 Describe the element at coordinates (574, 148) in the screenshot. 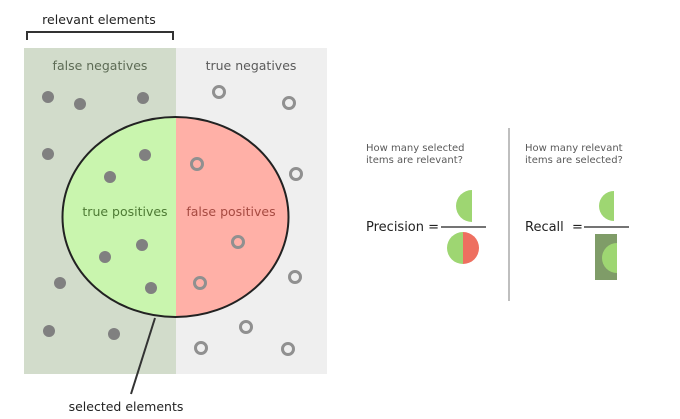

I see `recall-question-line1: How many relevant` at that location.